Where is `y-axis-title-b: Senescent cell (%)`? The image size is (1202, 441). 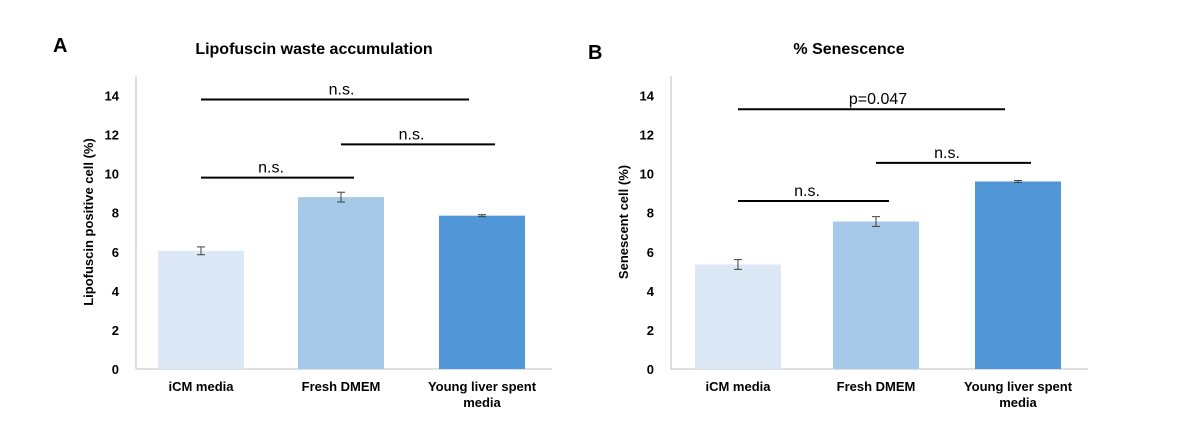 y-axis-title-b: Senescent cell (%) is located at coordinates (623, 222).